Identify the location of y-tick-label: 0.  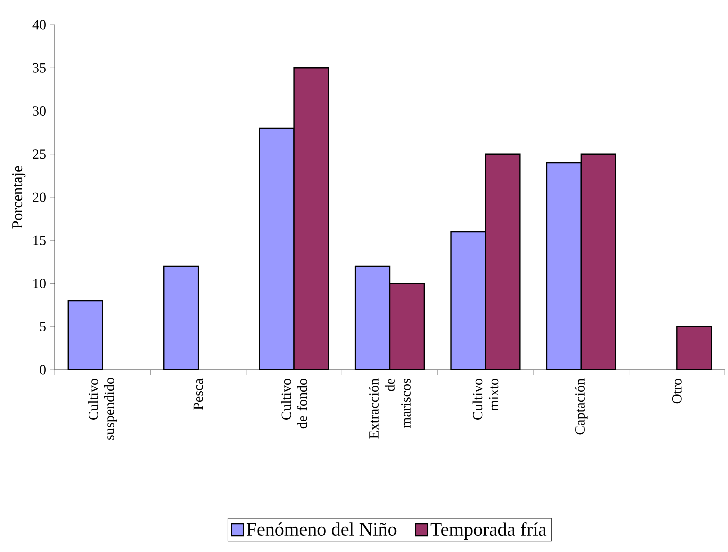
(43, 370).